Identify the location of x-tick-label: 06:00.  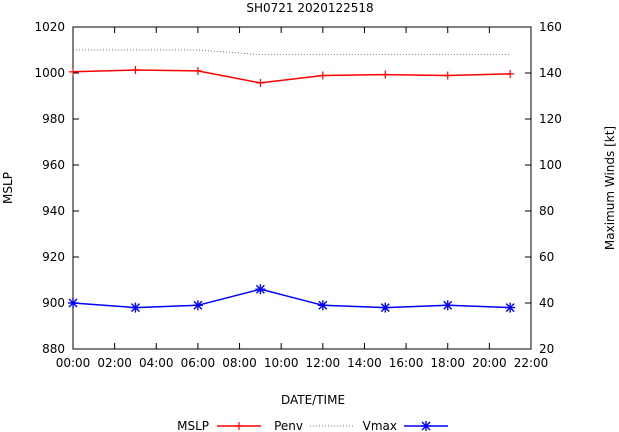
(198, 363).